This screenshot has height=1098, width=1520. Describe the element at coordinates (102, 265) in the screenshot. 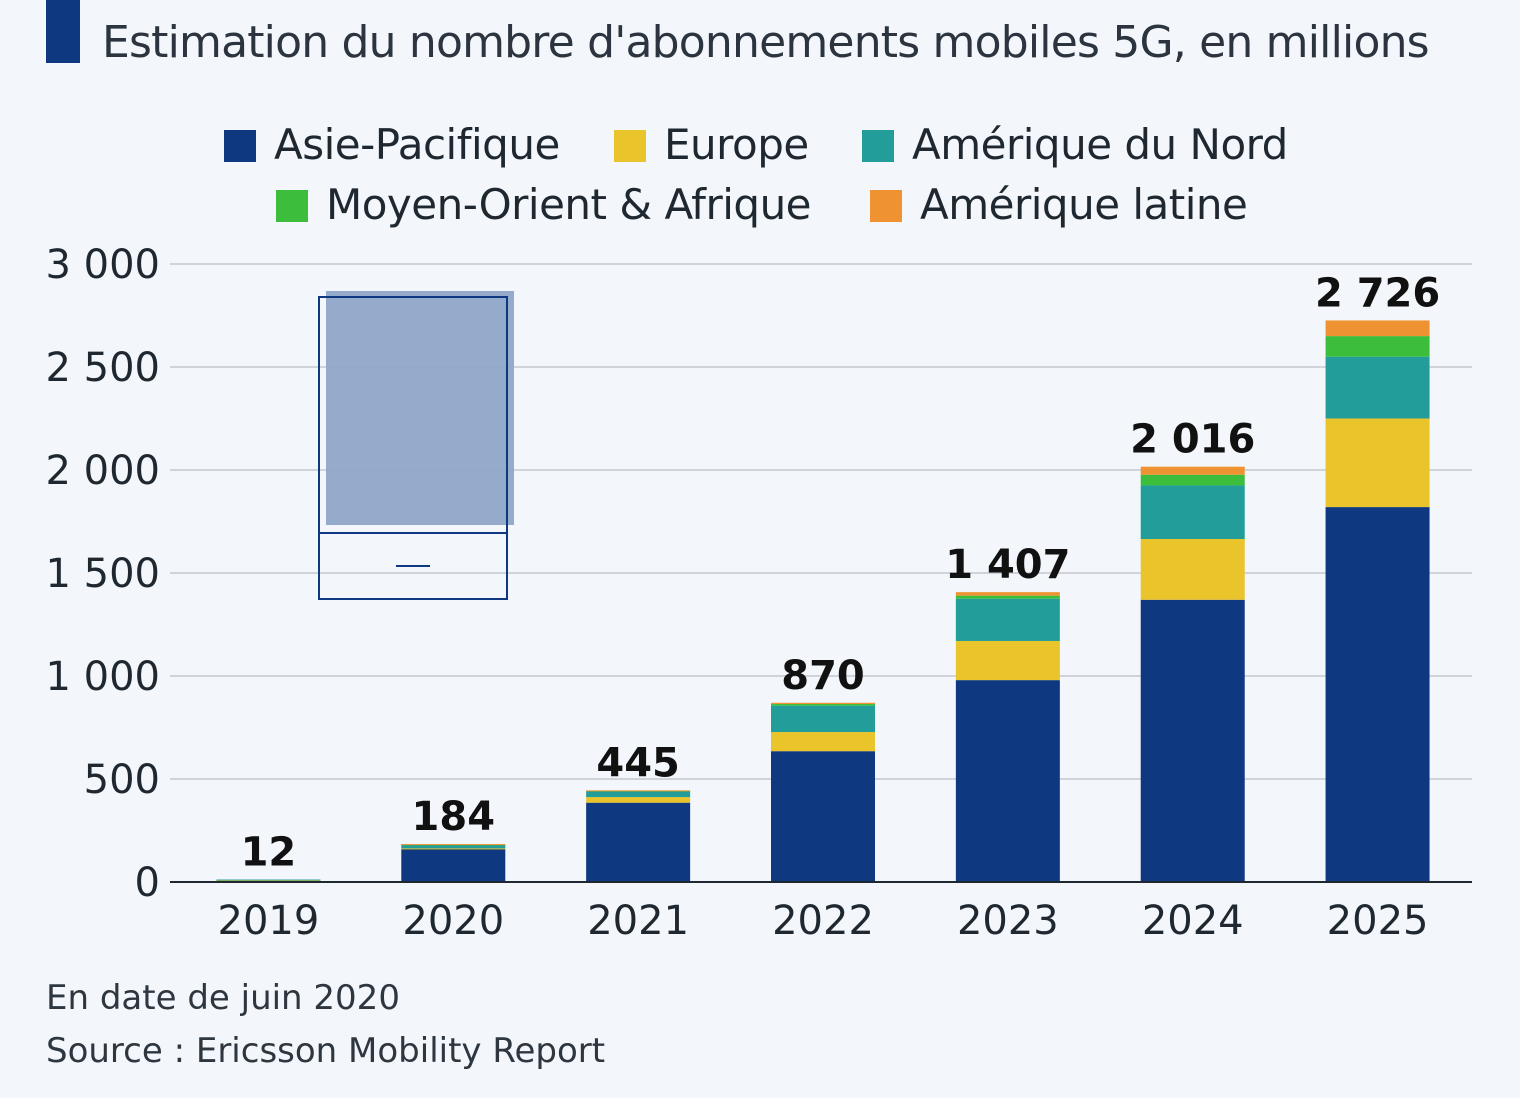

I see `y-tick-label: 3 000` at that location.